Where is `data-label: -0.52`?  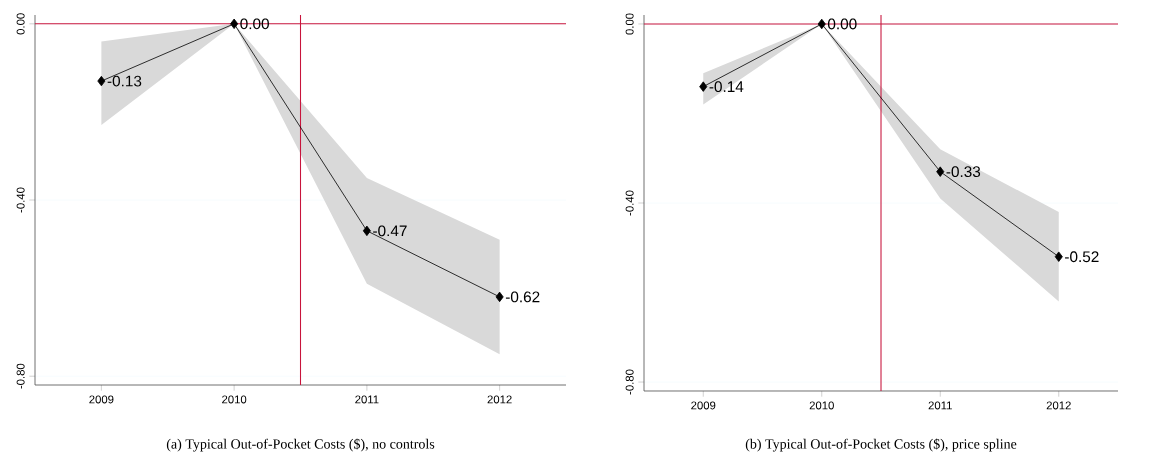
data-label: -0.52 is located at coordinates (1082, 257).